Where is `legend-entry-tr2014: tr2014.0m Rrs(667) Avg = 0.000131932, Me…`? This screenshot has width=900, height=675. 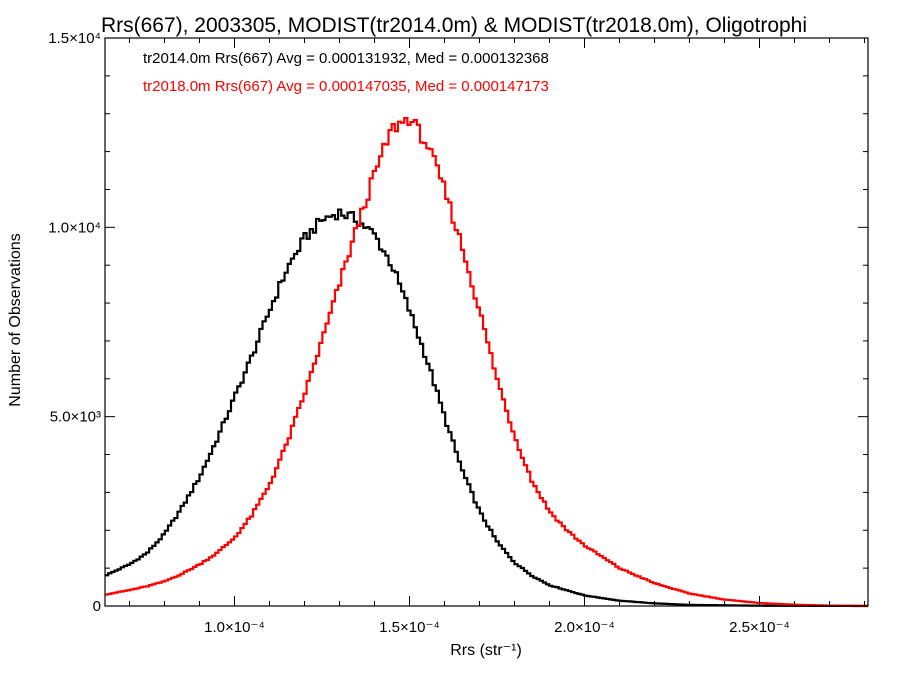
legend-entry-tr2014: tr2014.0m Rrs(667) Avg = 0.000131932, Me… is located at coordinates (346, 58).